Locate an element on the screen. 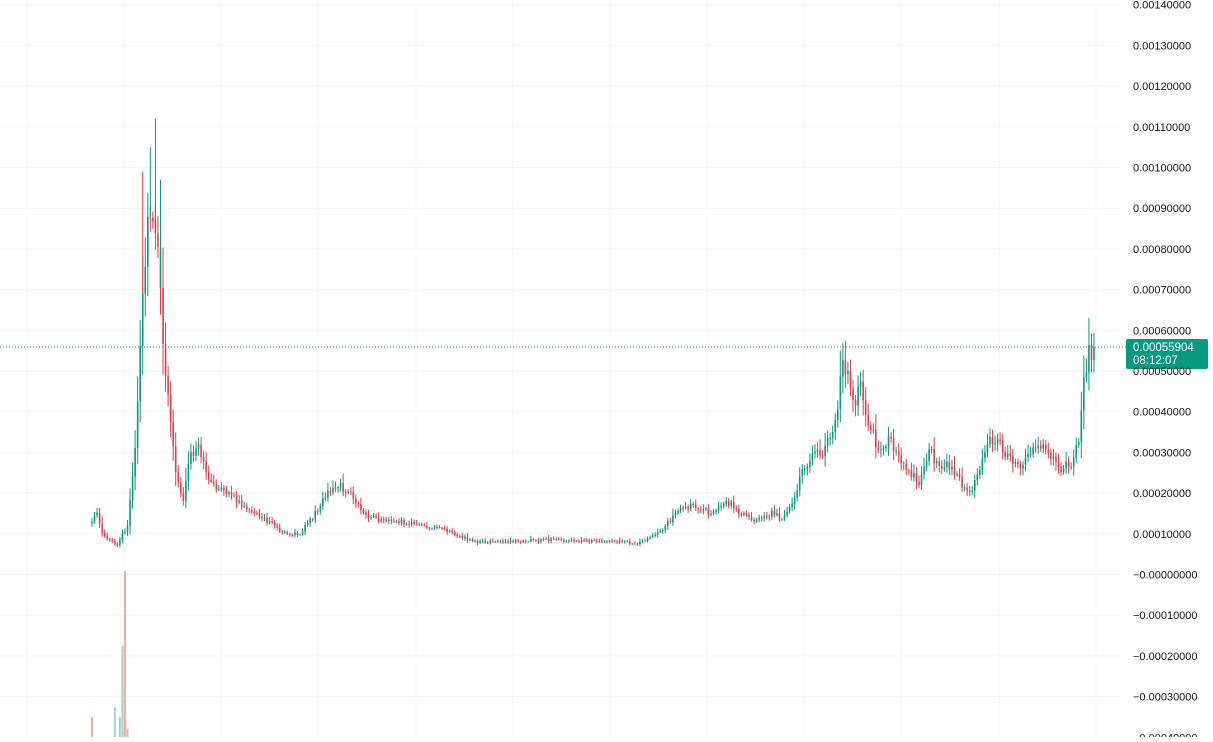 This screenshot has width=1213, height=742. last-price-badge is located at coordinates (1167, 353).